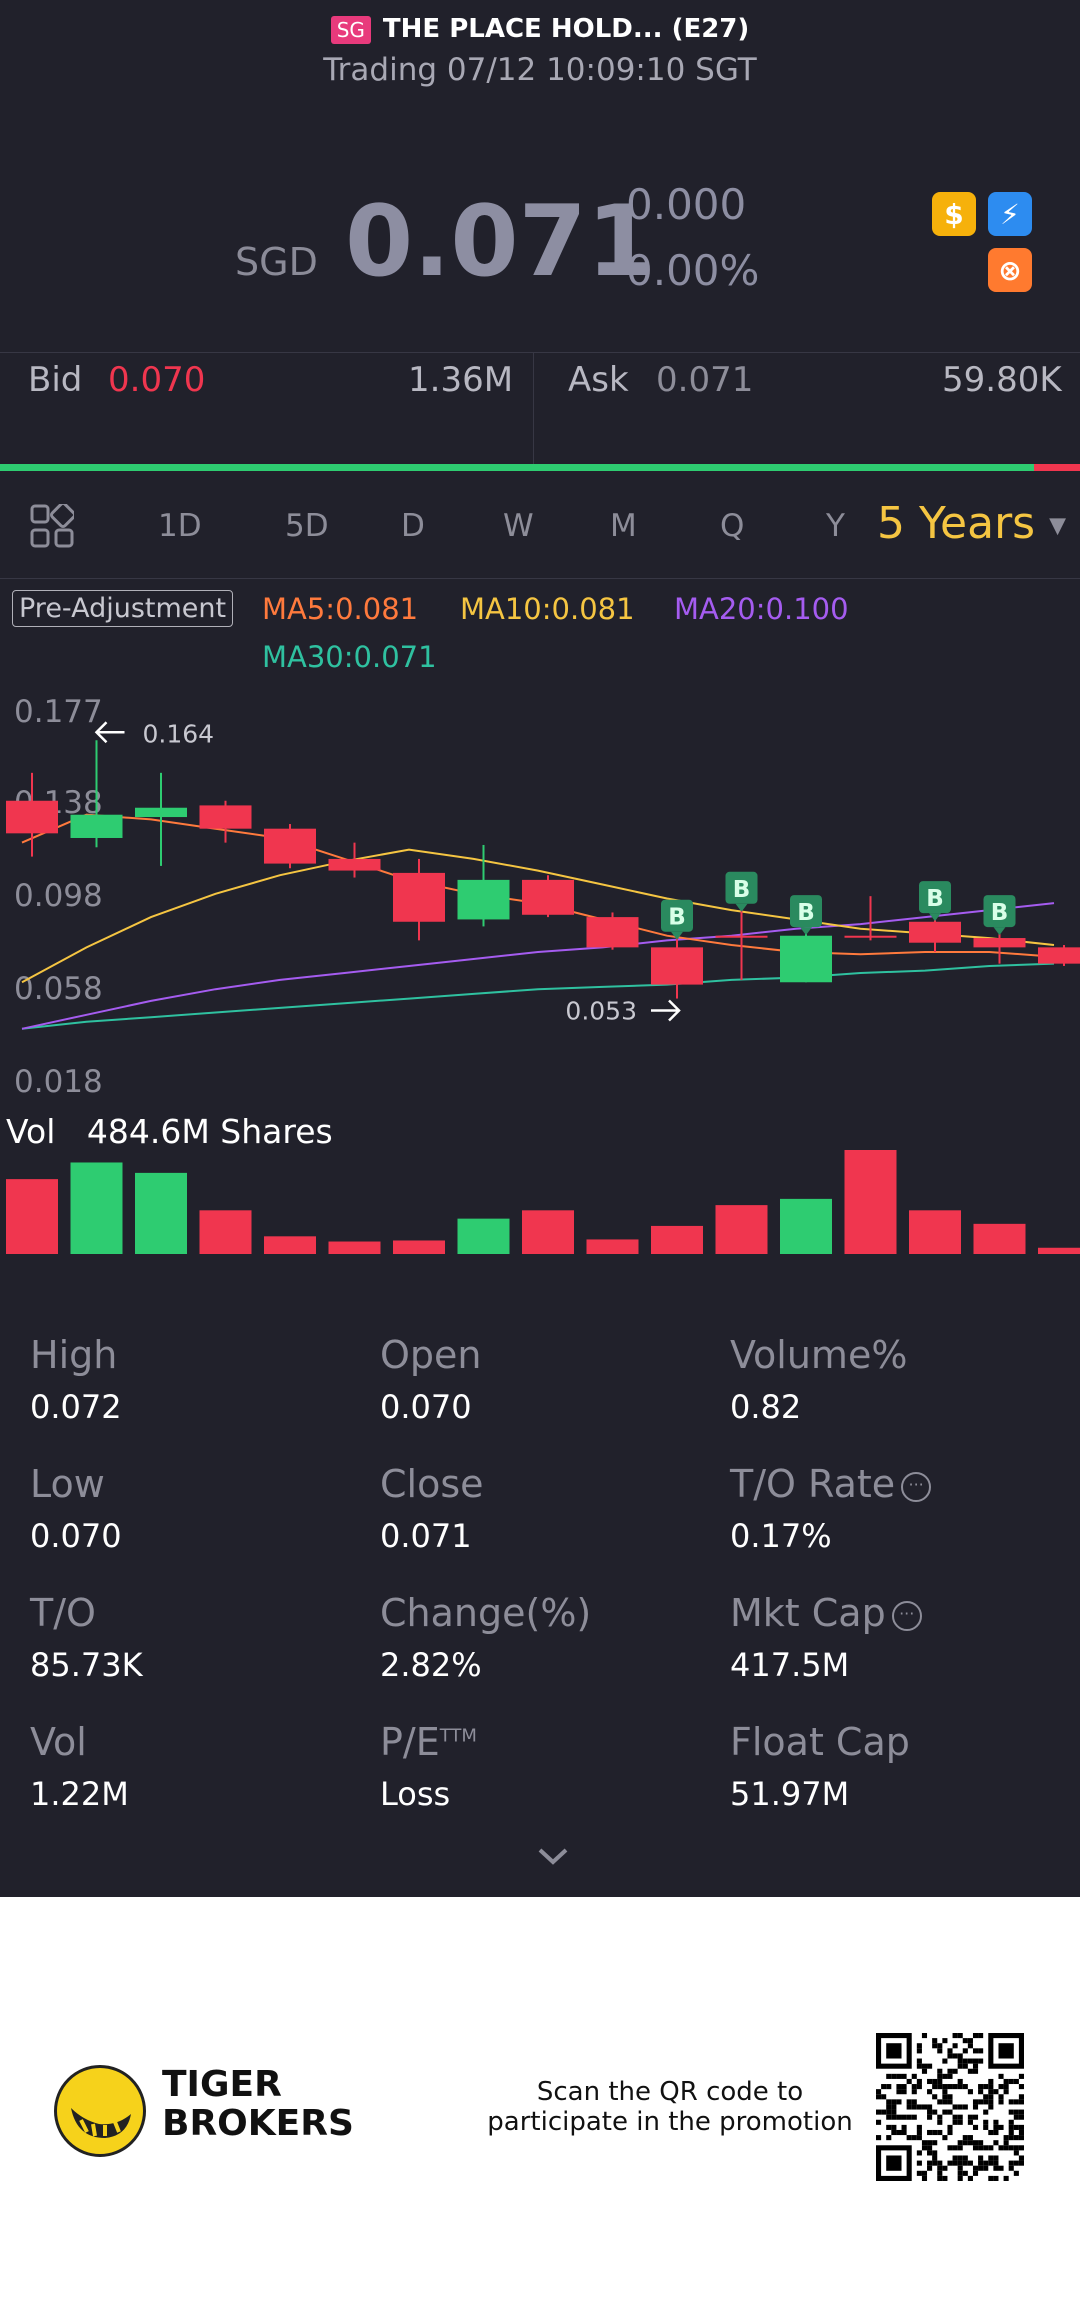 Image resolution: width=1080 pixels, height=2319 pixels. Describe the element at coordinates (109, 732) in the screenshot. I see `high-arrow-icon` at that location.